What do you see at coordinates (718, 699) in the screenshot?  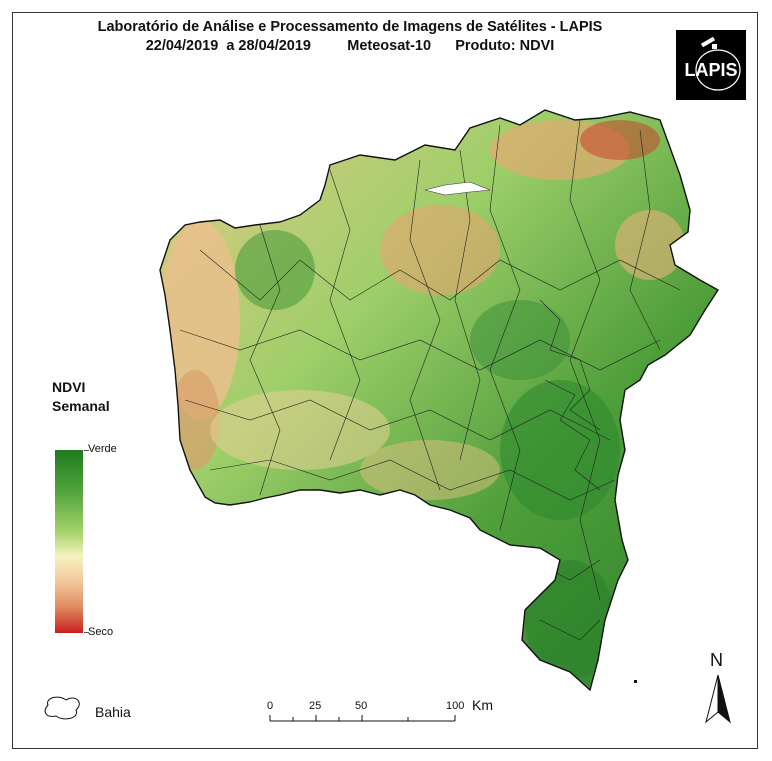 I see `north-arrow-icon` at bounding box center [718, 699].